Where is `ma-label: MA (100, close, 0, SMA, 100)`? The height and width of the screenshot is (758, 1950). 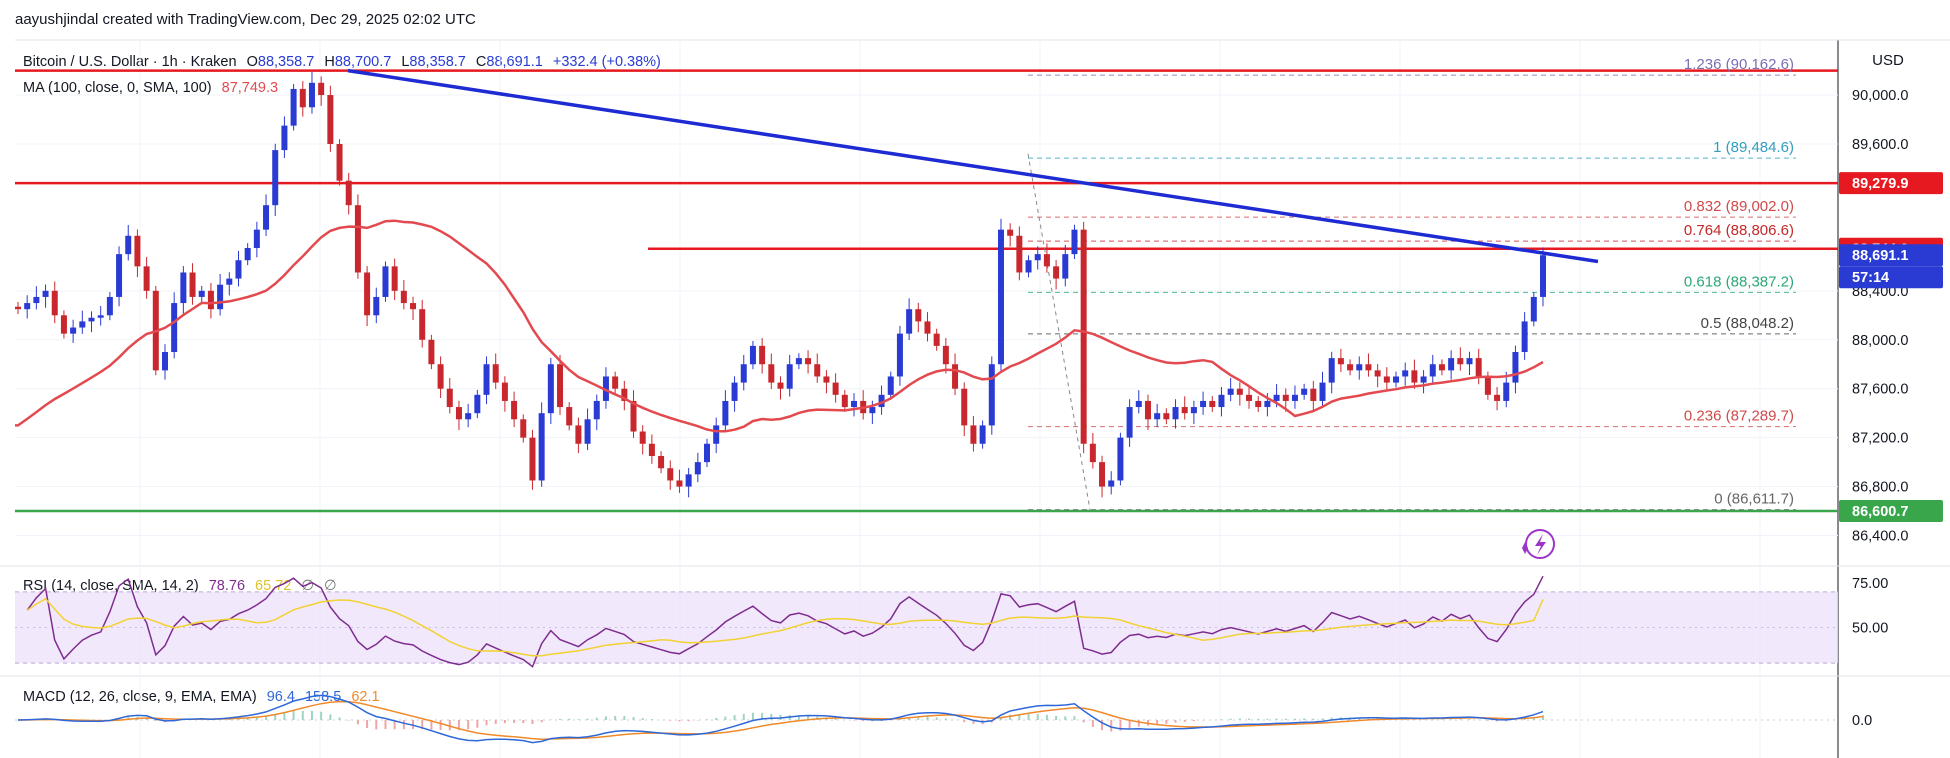
ma-label: MA (100, close, 0, SMA, 100) is located at coordinates (117, 88).